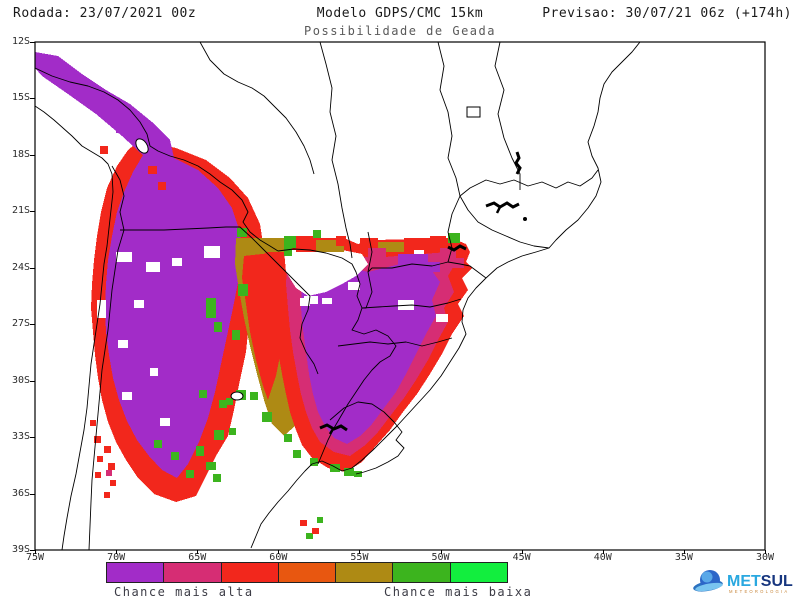 Image resolution: width=800 pixels, height=601 pixels. What do you see at coordinates (458, 592) in the screenshot?
I see `legend-label-low: Chance mais baixa` at bounding box center [458, 592].